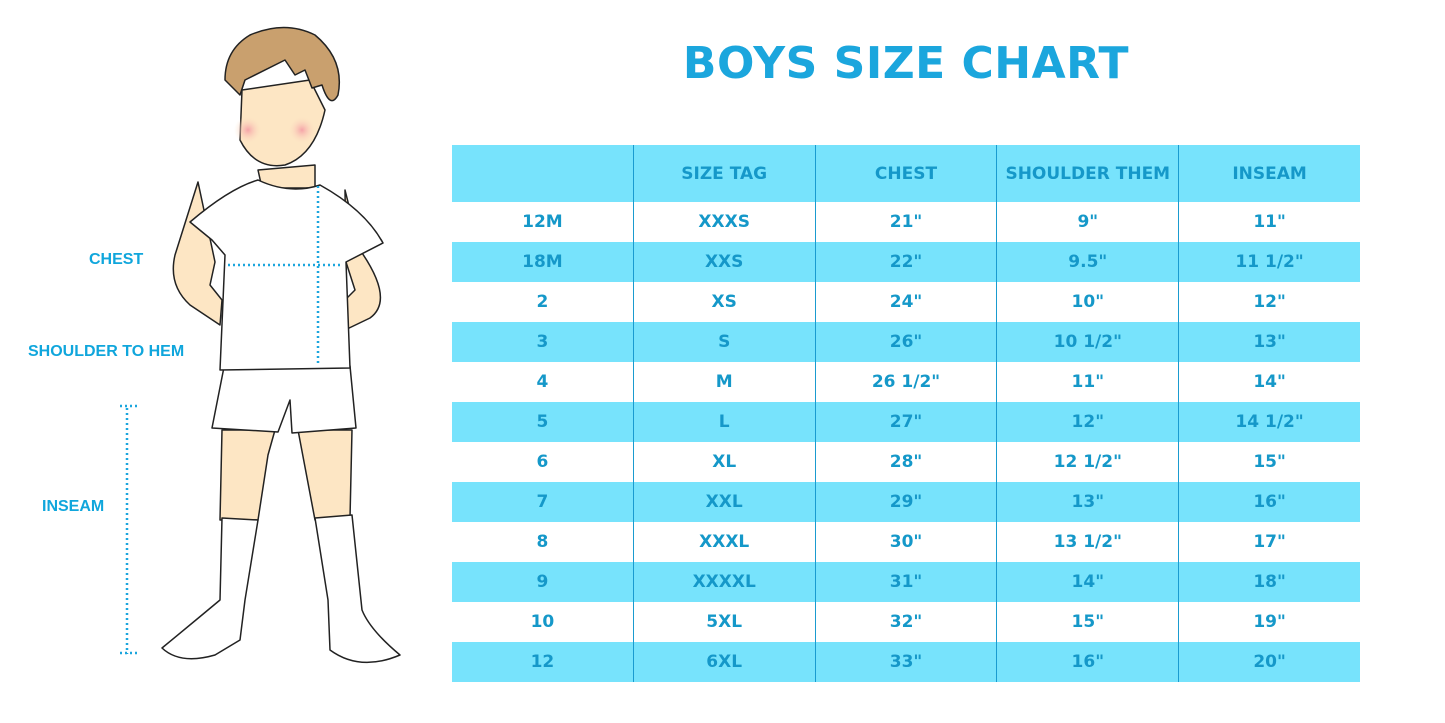 The height and width of the screenshot is (723, 1445). What do you see at coordinates (116, 259) in the screenshot?
I see `chest-label: CHEST` at bounding box center [116, 259].